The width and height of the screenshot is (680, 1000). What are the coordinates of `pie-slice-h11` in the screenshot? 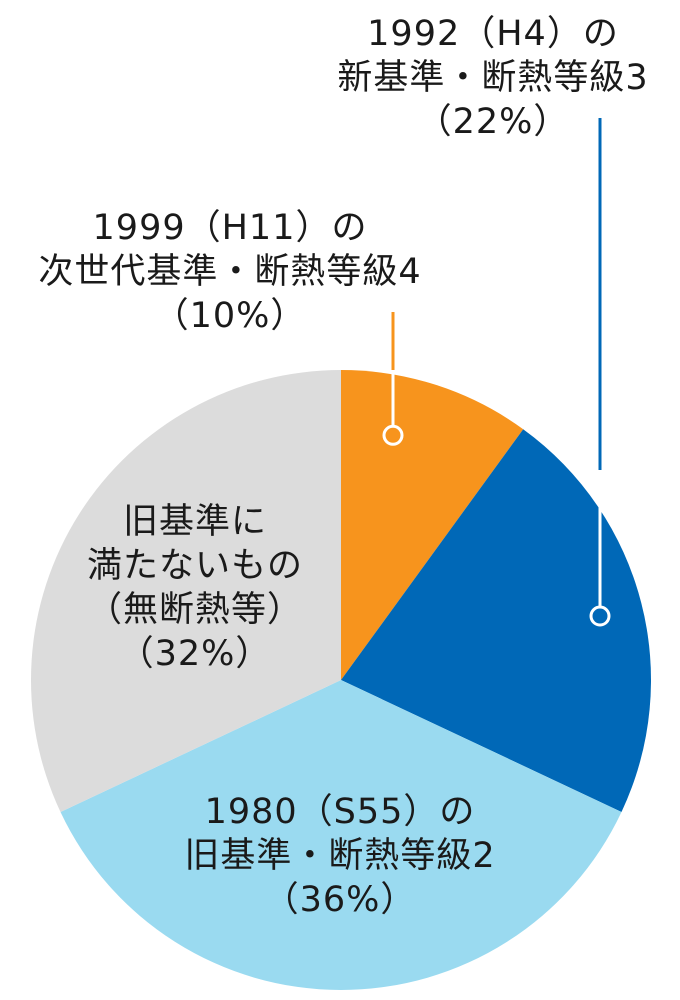 It's located at (432, 525).